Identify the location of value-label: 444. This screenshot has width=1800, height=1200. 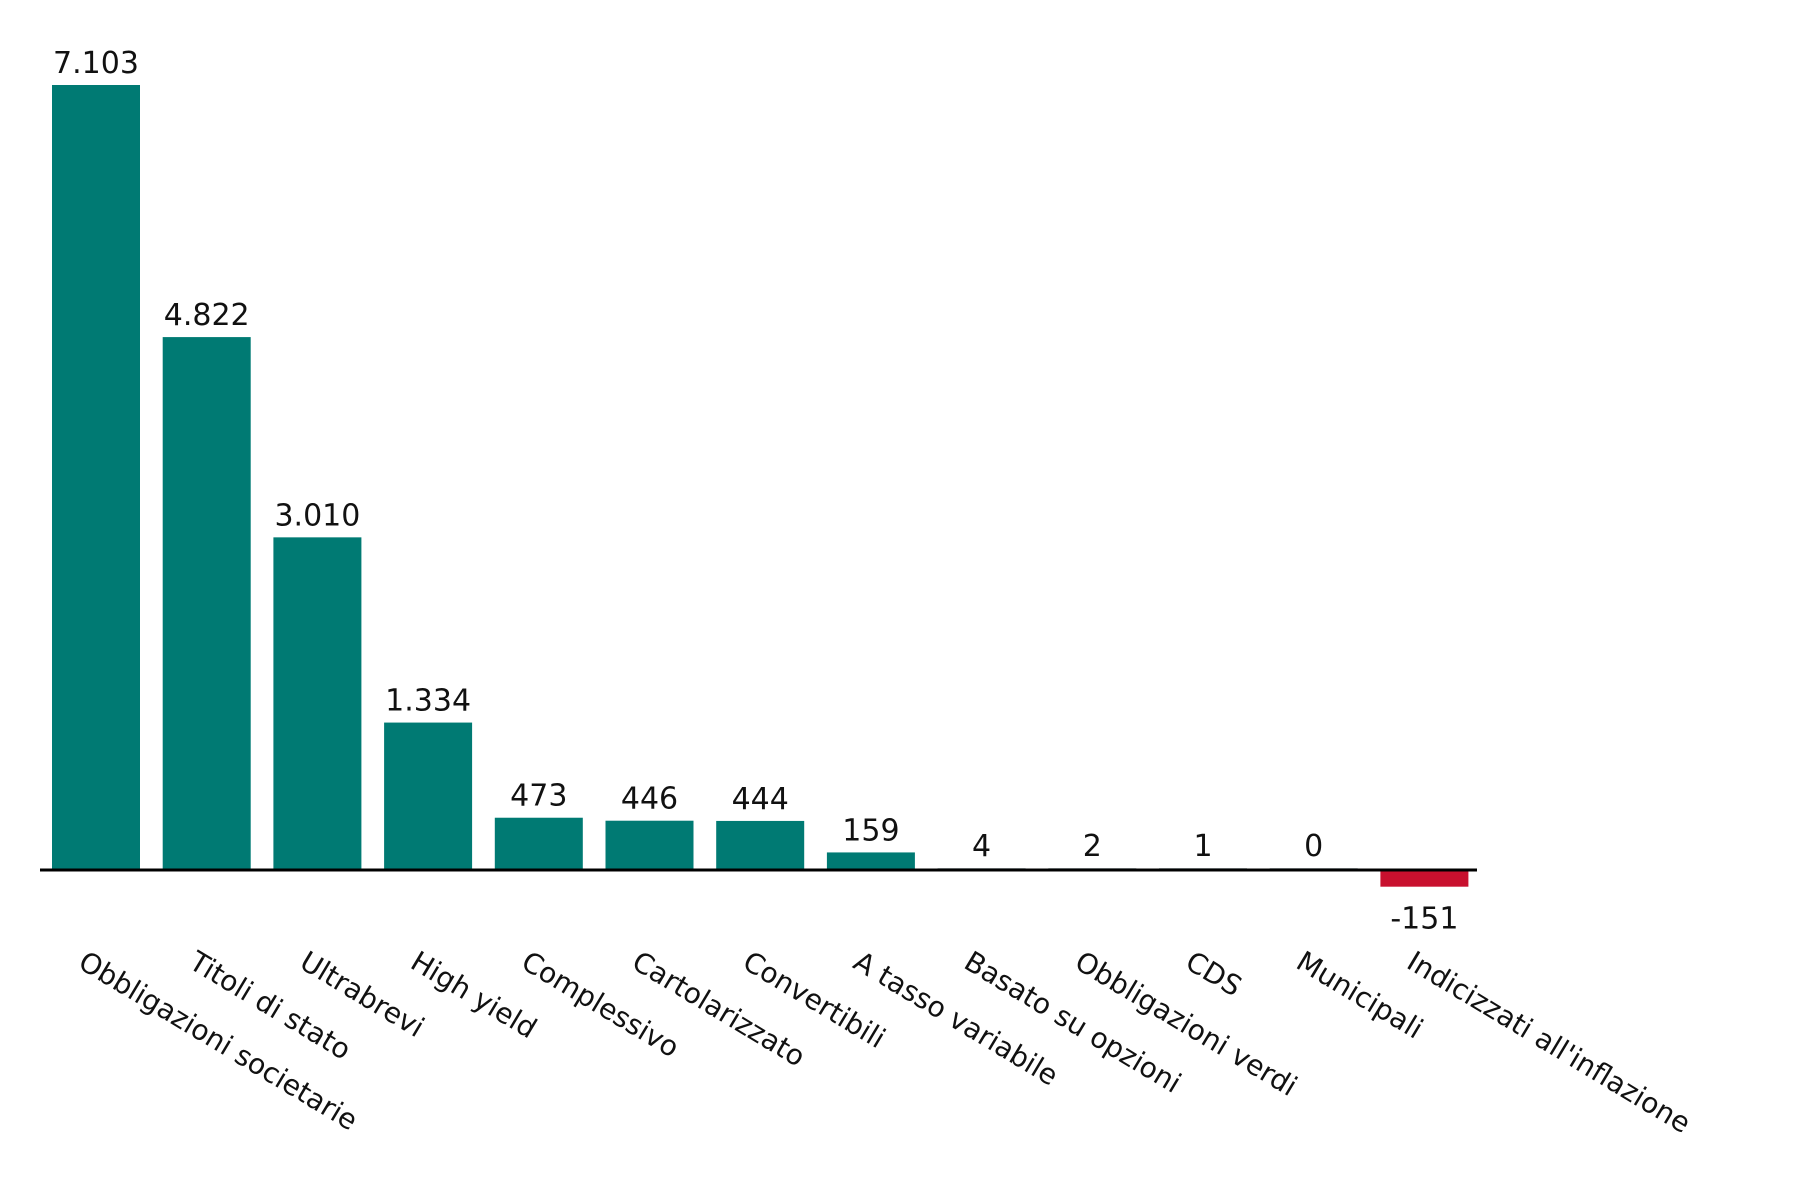
(760, 799).